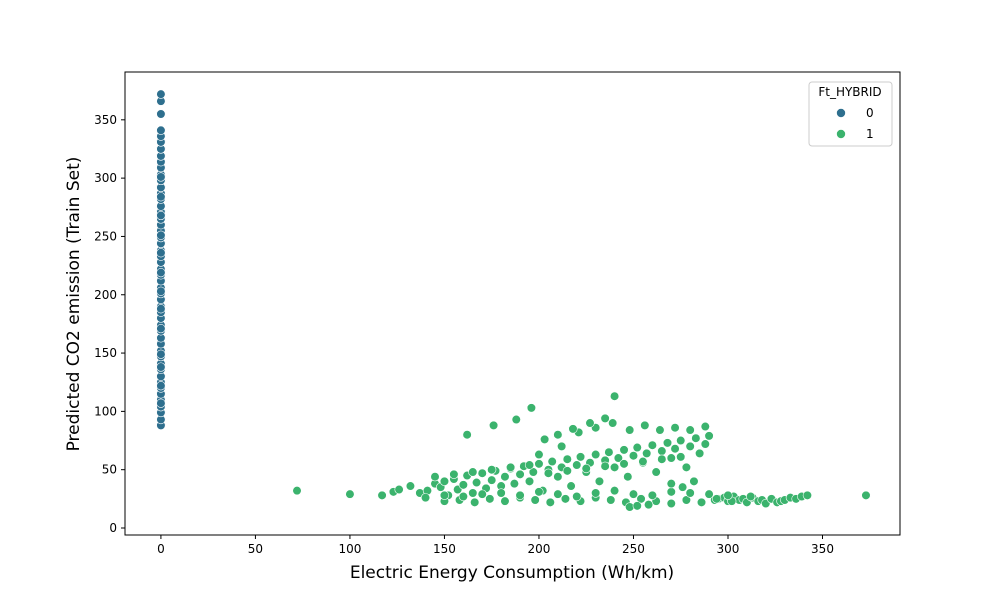  Describe the element at coordinates (495, 545) in the screenshot. I see `x-axis-ticks: 0 50 100 150 200 250 300 350` at that location.